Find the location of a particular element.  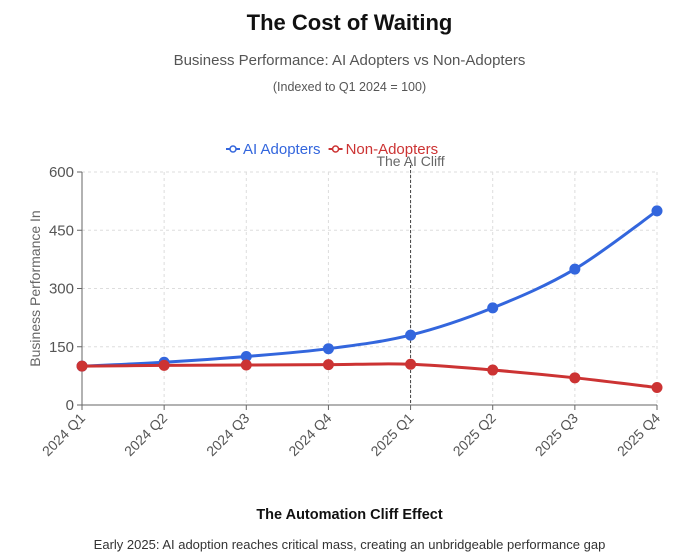

x-tick-label: 2024 Q4 is located at coordinates (309, 434).